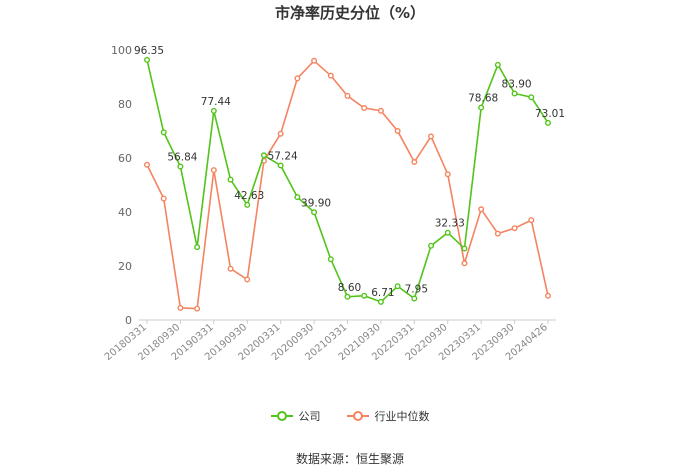 This screenshot has height=474, width=700. I want to click on data-label-company: 8.60, so click(349, 288).